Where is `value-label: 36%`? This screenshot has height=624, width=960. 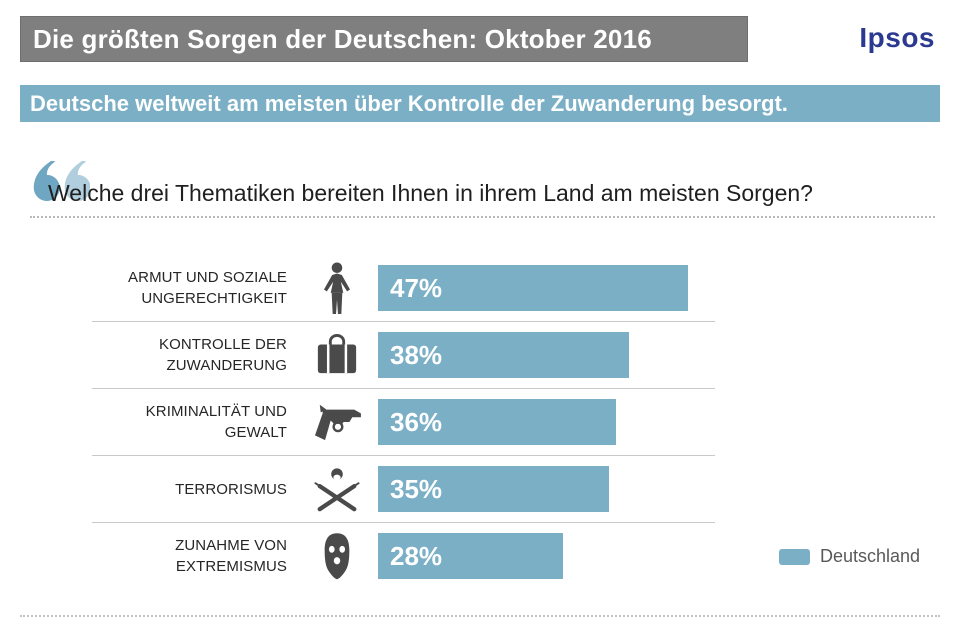
value-label: 36% is located at coordinates (416, 421).